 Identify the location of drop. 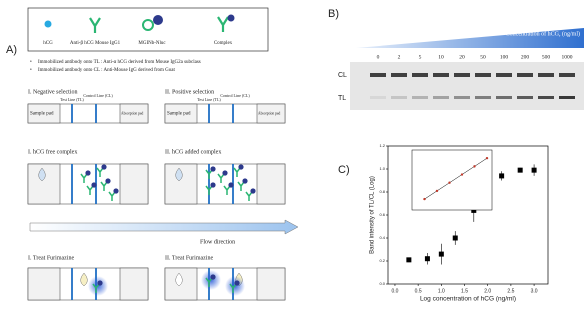
(179, 174).